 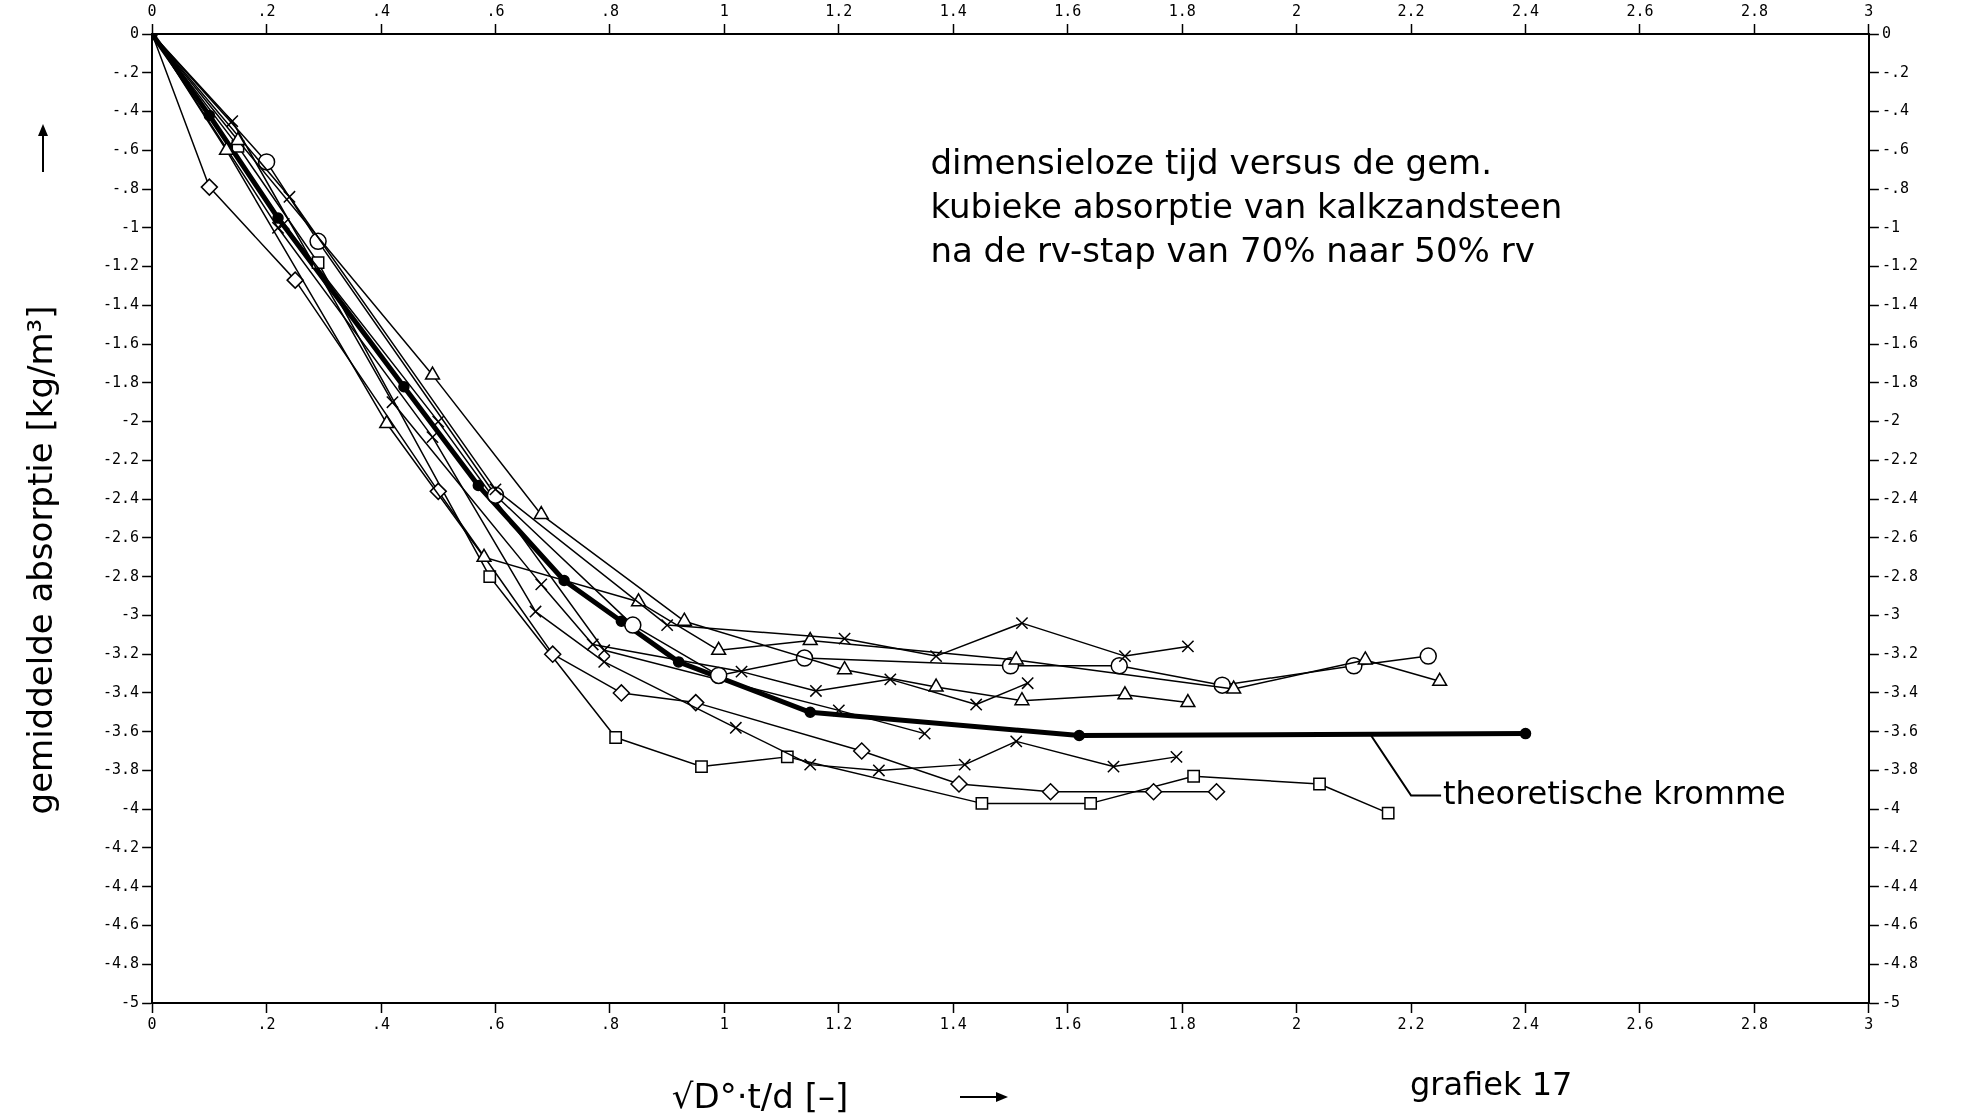 What do you see at coordinates (1899, 381) in the screenshot?
I see `y2-tick-label: -1.8` at bounding box center [1899, 381].